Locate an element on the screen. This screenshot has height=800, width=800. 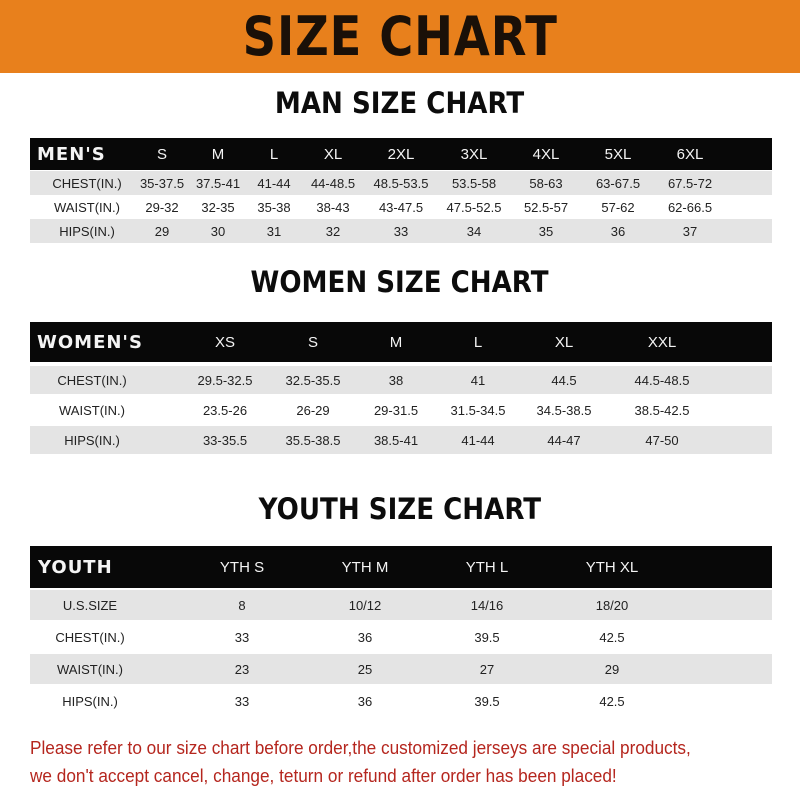
table-row: CHEST(IN.) 33 36 39.5 42.5 is located at coordinates (401, 637).